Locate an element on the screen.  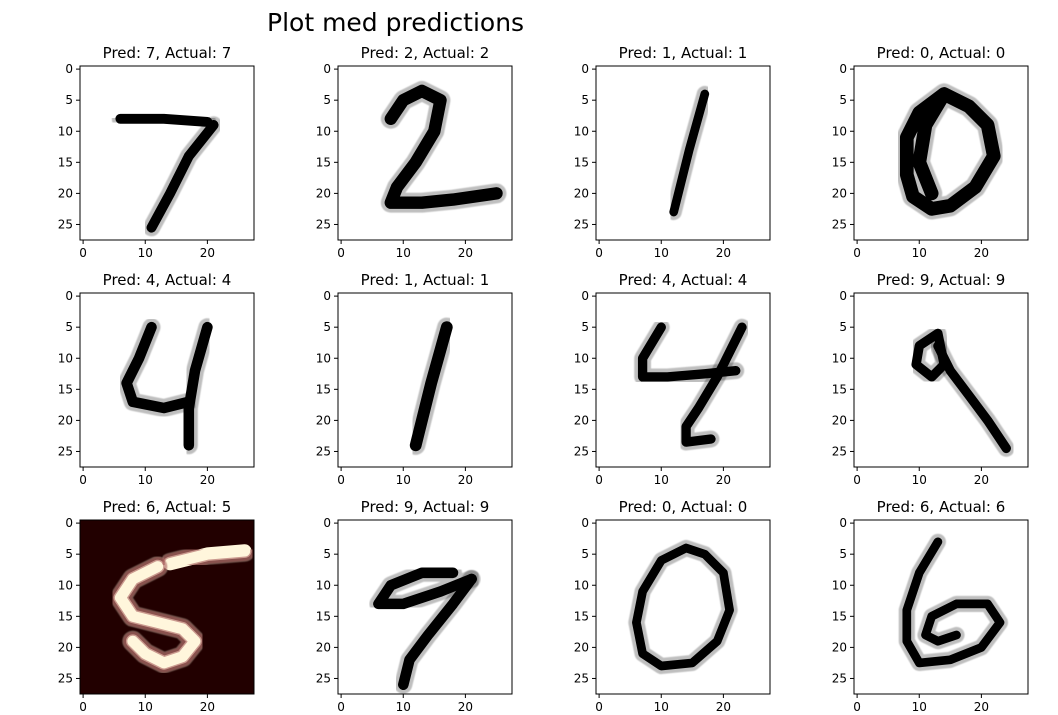
digit-image-background is located at coordinates (425, 607).